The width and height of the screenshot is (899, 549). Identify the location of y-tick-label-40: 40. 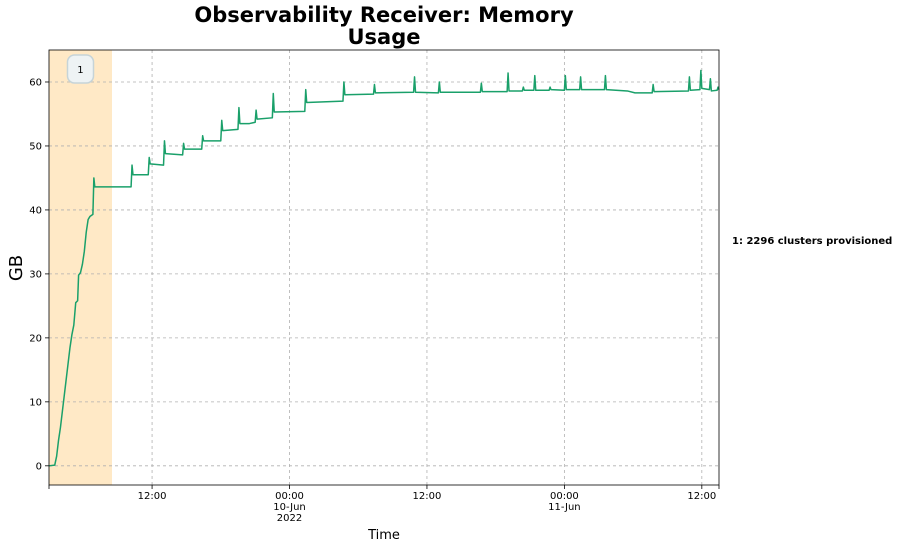
(35, 210).